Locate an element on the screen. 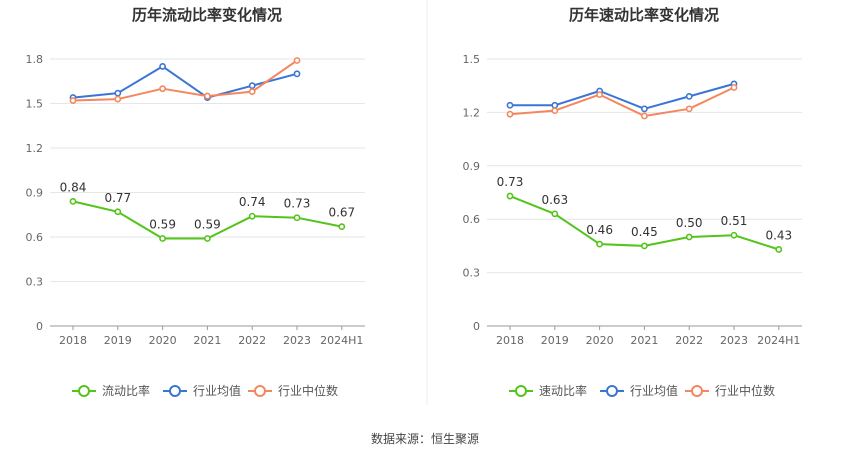  data-label: 0.43 is located at coordinates (778, 235).